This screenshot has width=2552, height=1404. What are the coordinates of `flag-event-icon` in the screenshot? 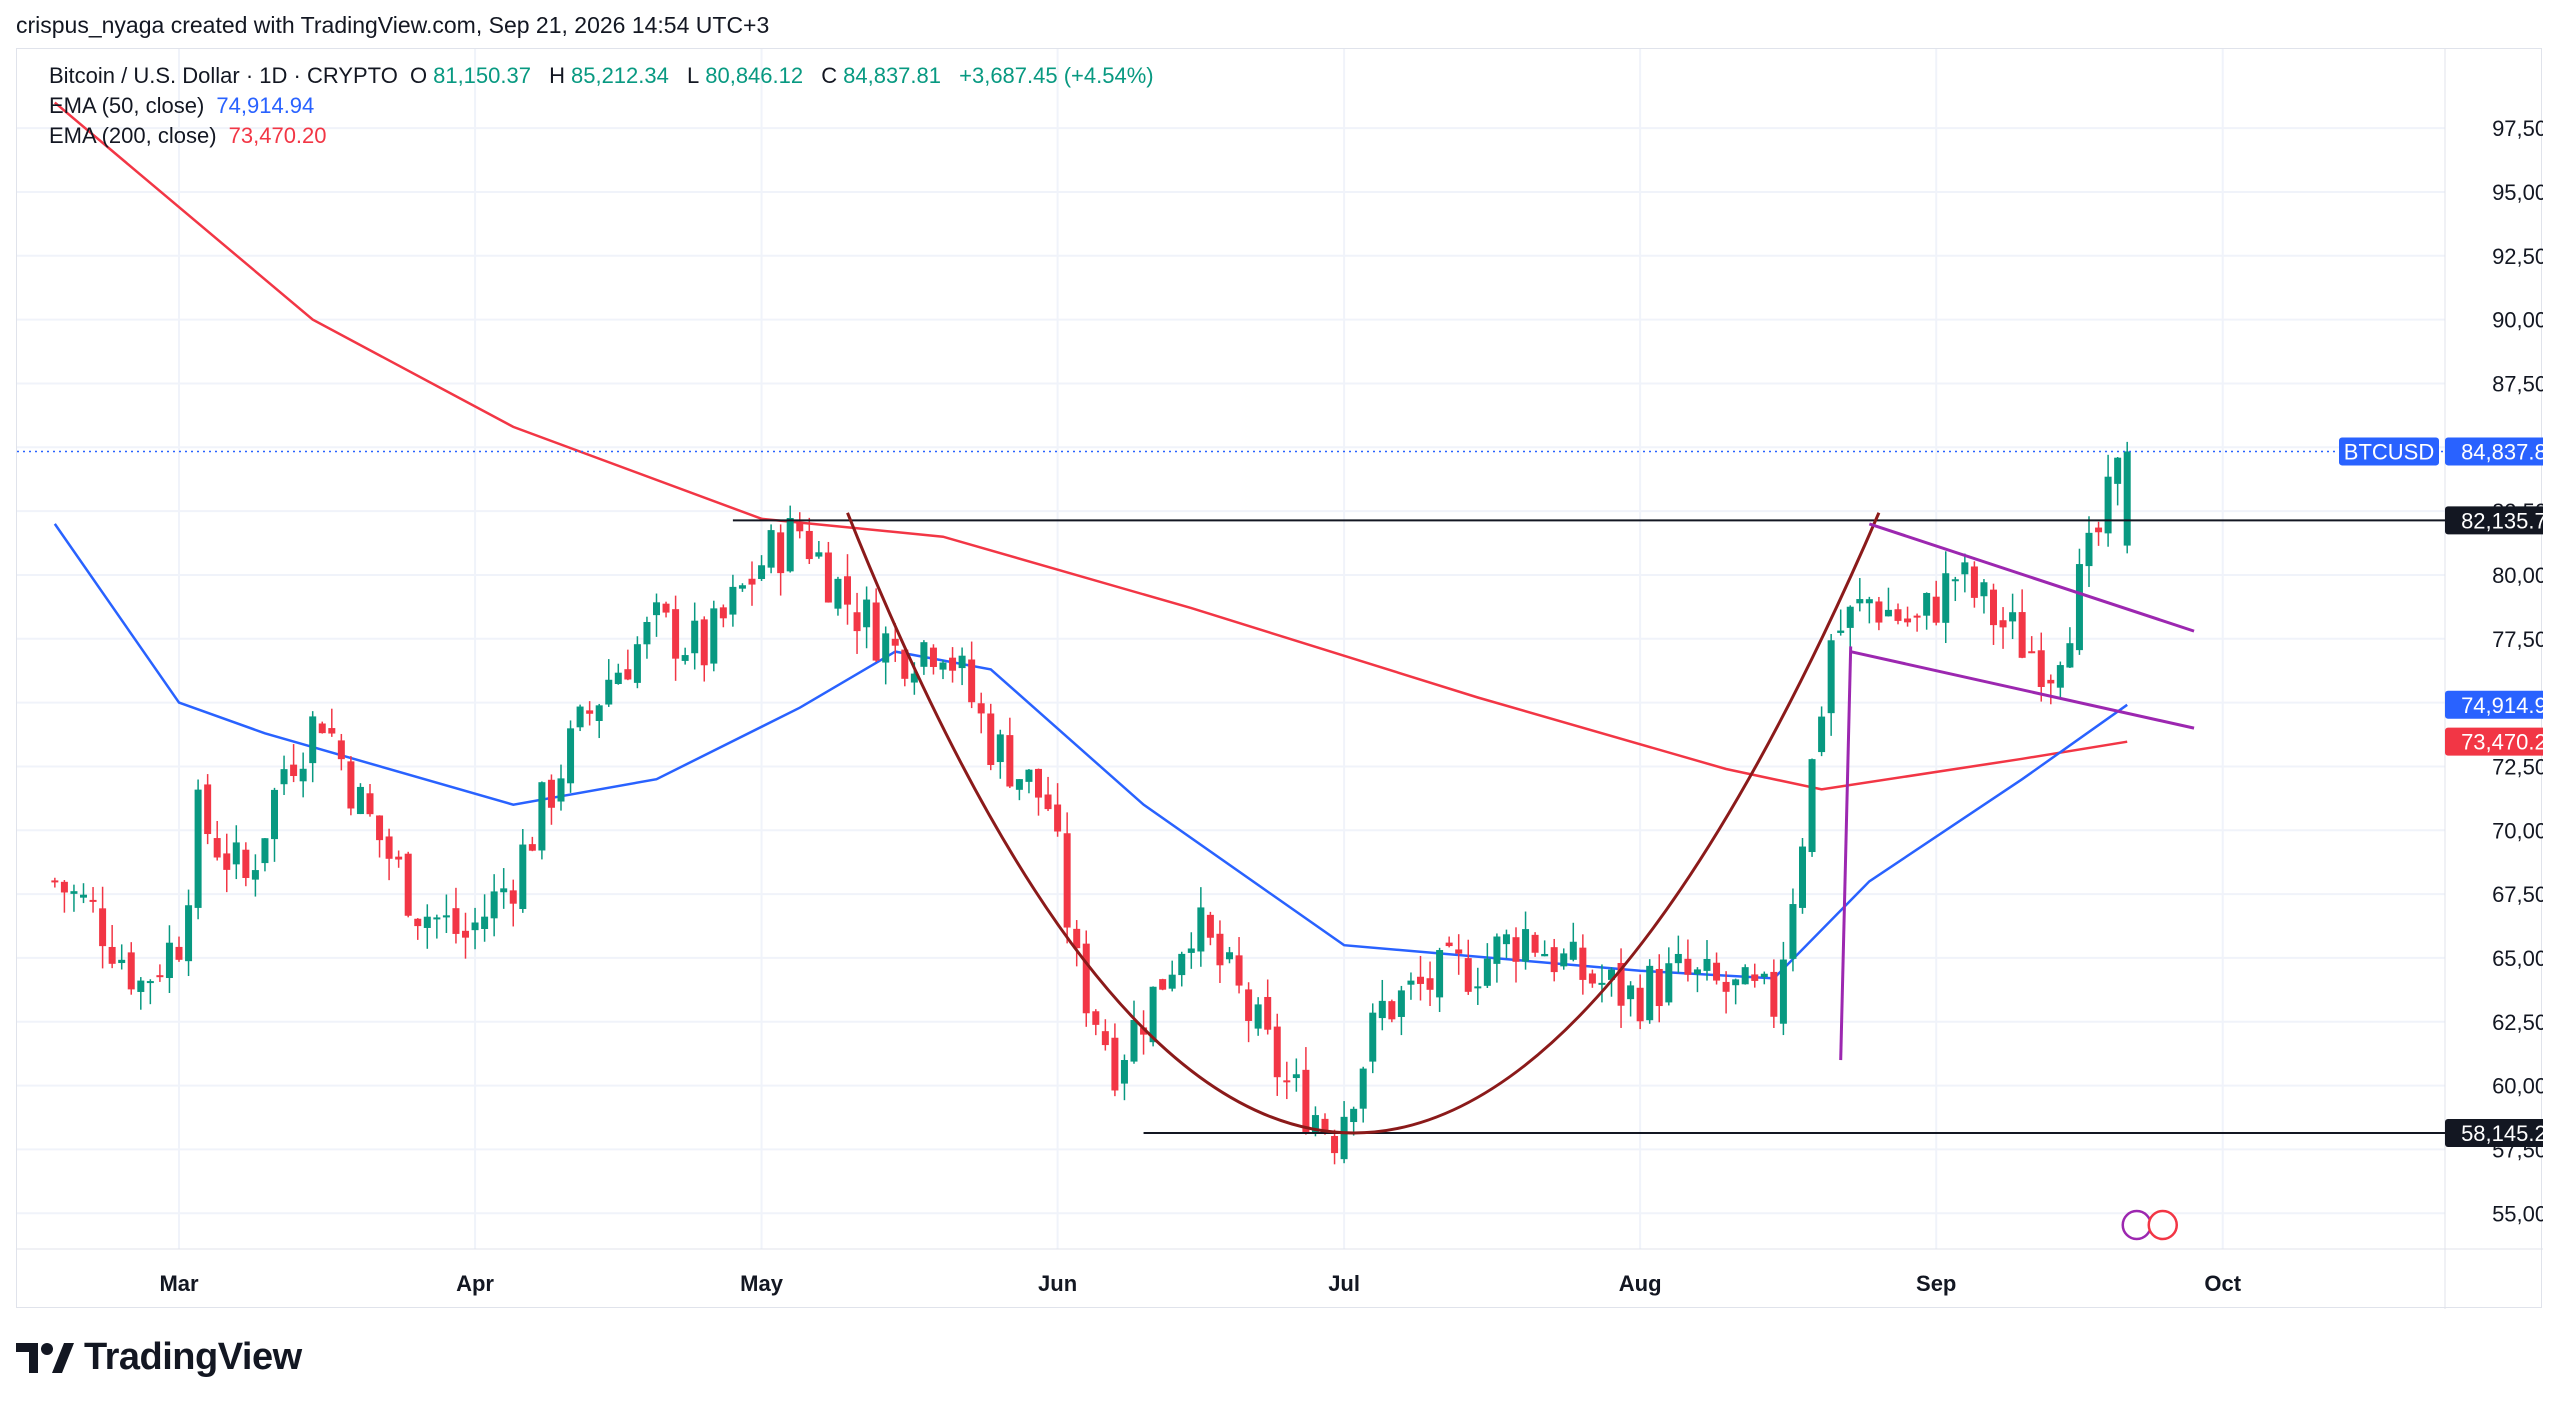 It's located at (2162, 1225).